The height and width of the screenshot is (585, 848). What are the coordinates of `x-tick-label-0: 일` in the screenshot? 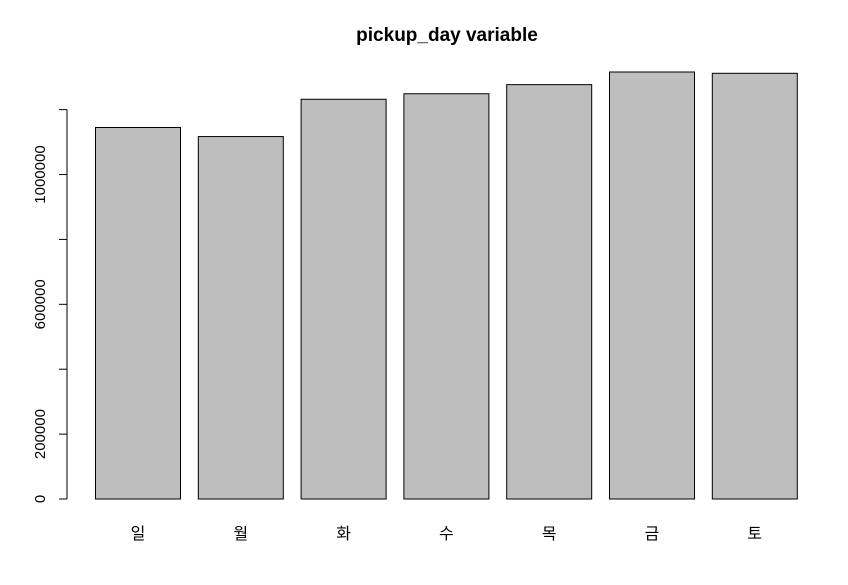 It's located at (138, 533).